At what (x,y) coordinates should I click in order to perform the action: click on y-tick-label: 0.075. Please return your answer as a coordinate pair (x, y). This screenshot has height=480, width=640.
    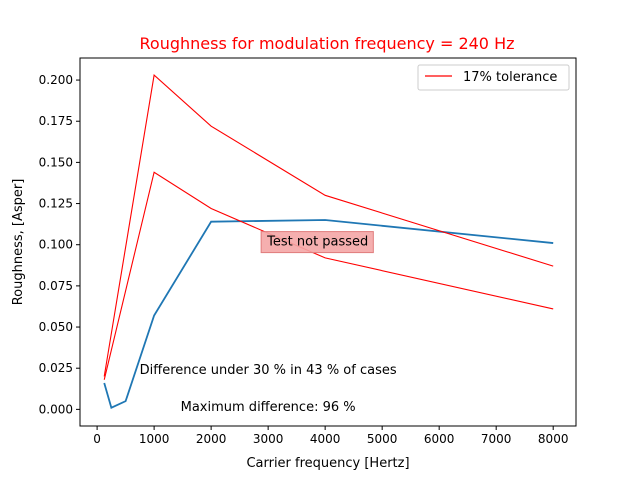
    Looking at the image, I should click on (56, 286).